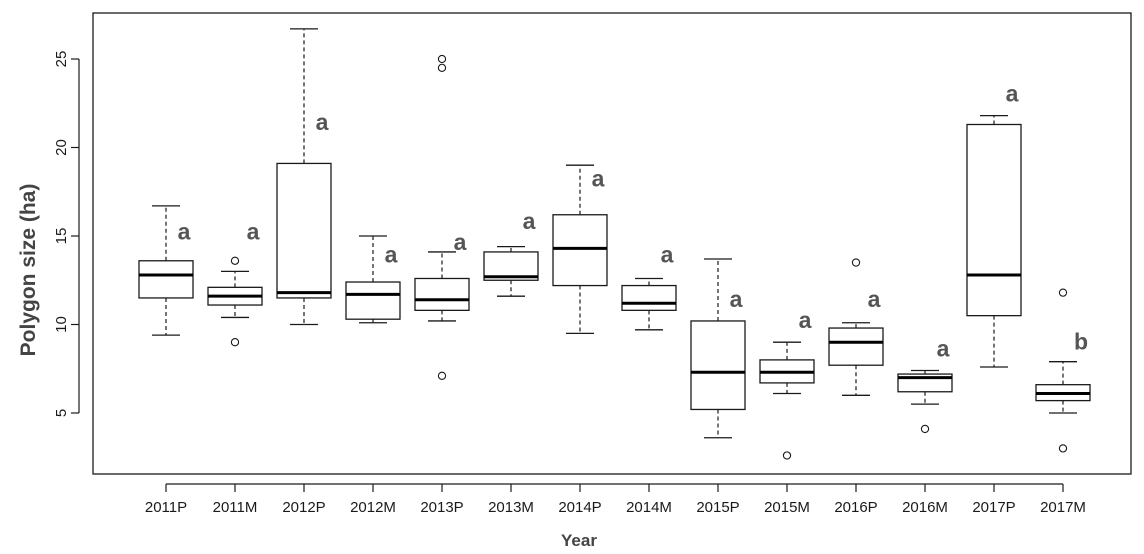 Image resolution: width=1144 pixels, height=554 pixels. I want to click on x-tick-label: 2014P, so click(579, 507).